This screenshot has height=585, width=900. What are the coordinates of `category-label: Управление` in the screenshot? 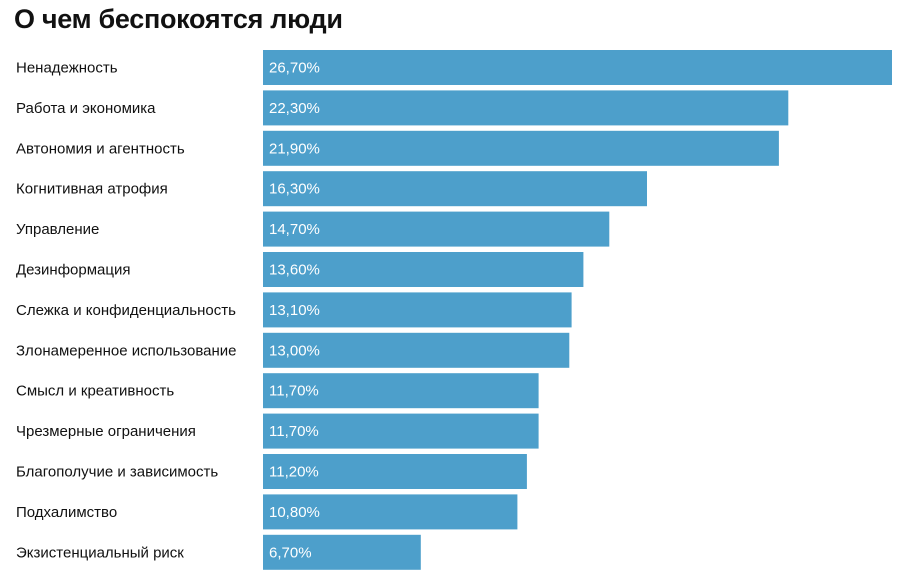 It's located at (57, 229).